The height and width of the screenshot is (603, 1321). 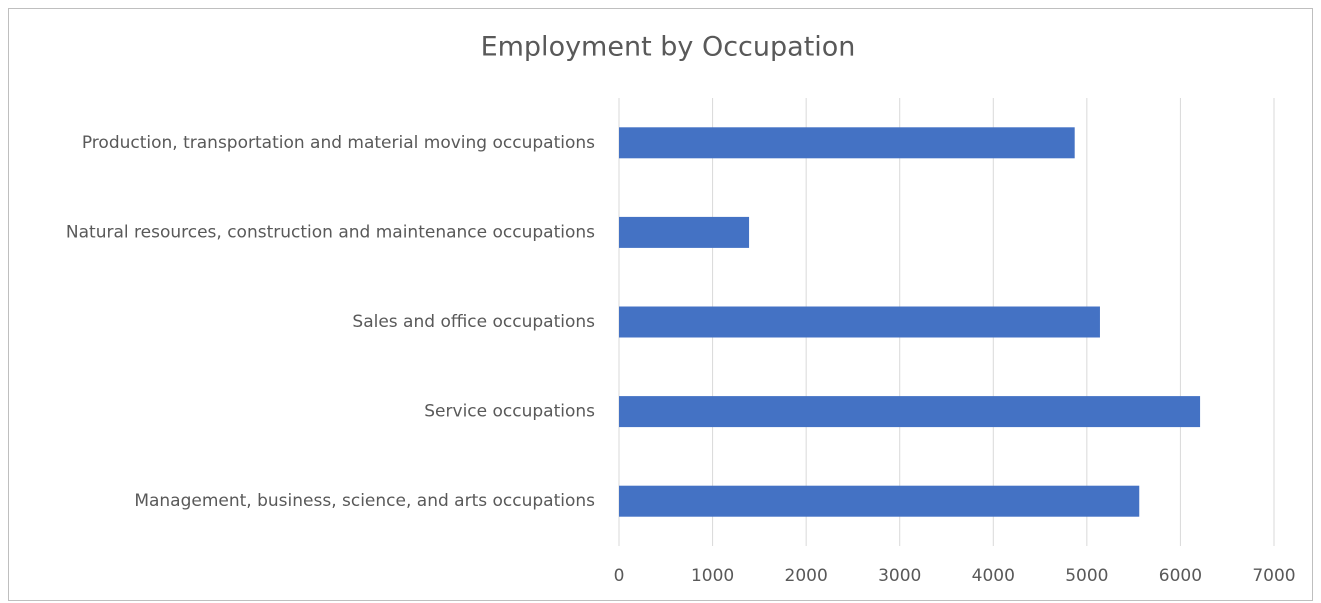 I want to click on y-tick-label: Service occupations, so click(x=509, y=412).